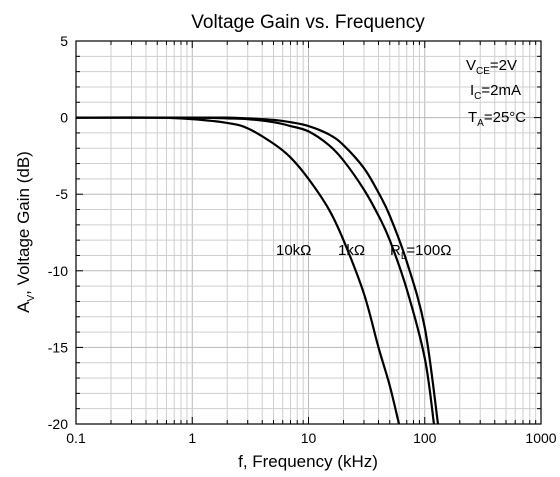 The height and width of the screenshot is (477, 560). What do you see at coordinates (58, 347) in the screenshot?
I see `y-tick-label: -15` at bounding box center [58, 347].